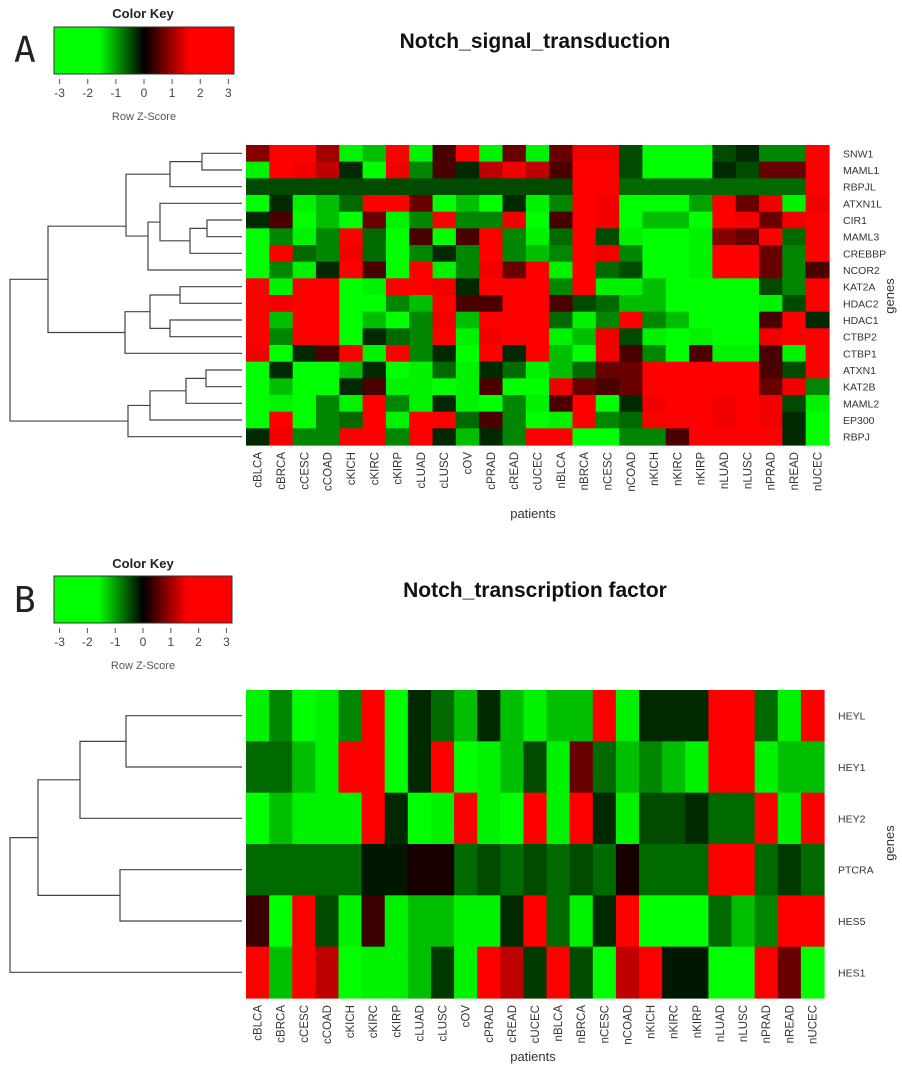 The image size is (902, 1071). What do you see at coordinates (535, 590) in the screenshot?
I see `chart-title-b: Notch_transcription factor` at bounding box center [535, 590].